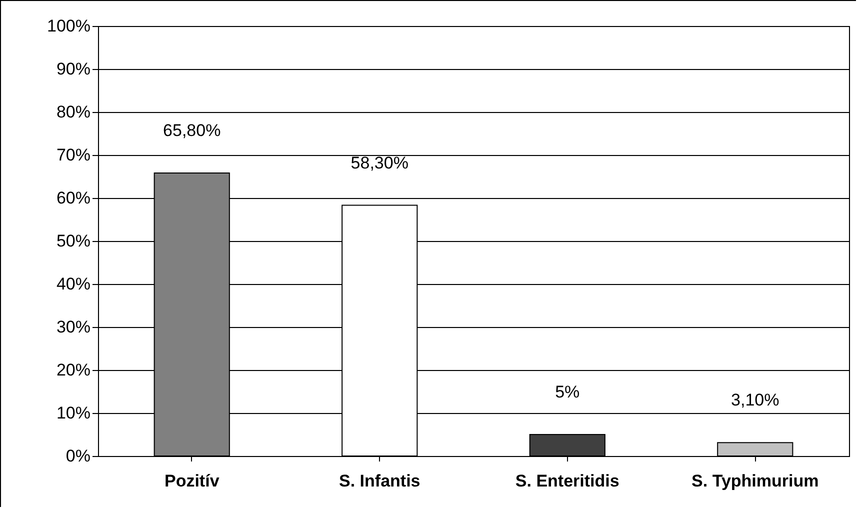  Describe the element at coordinates (73, 112) in the screenshot. I see `y-tick-label: 80%` at that location.